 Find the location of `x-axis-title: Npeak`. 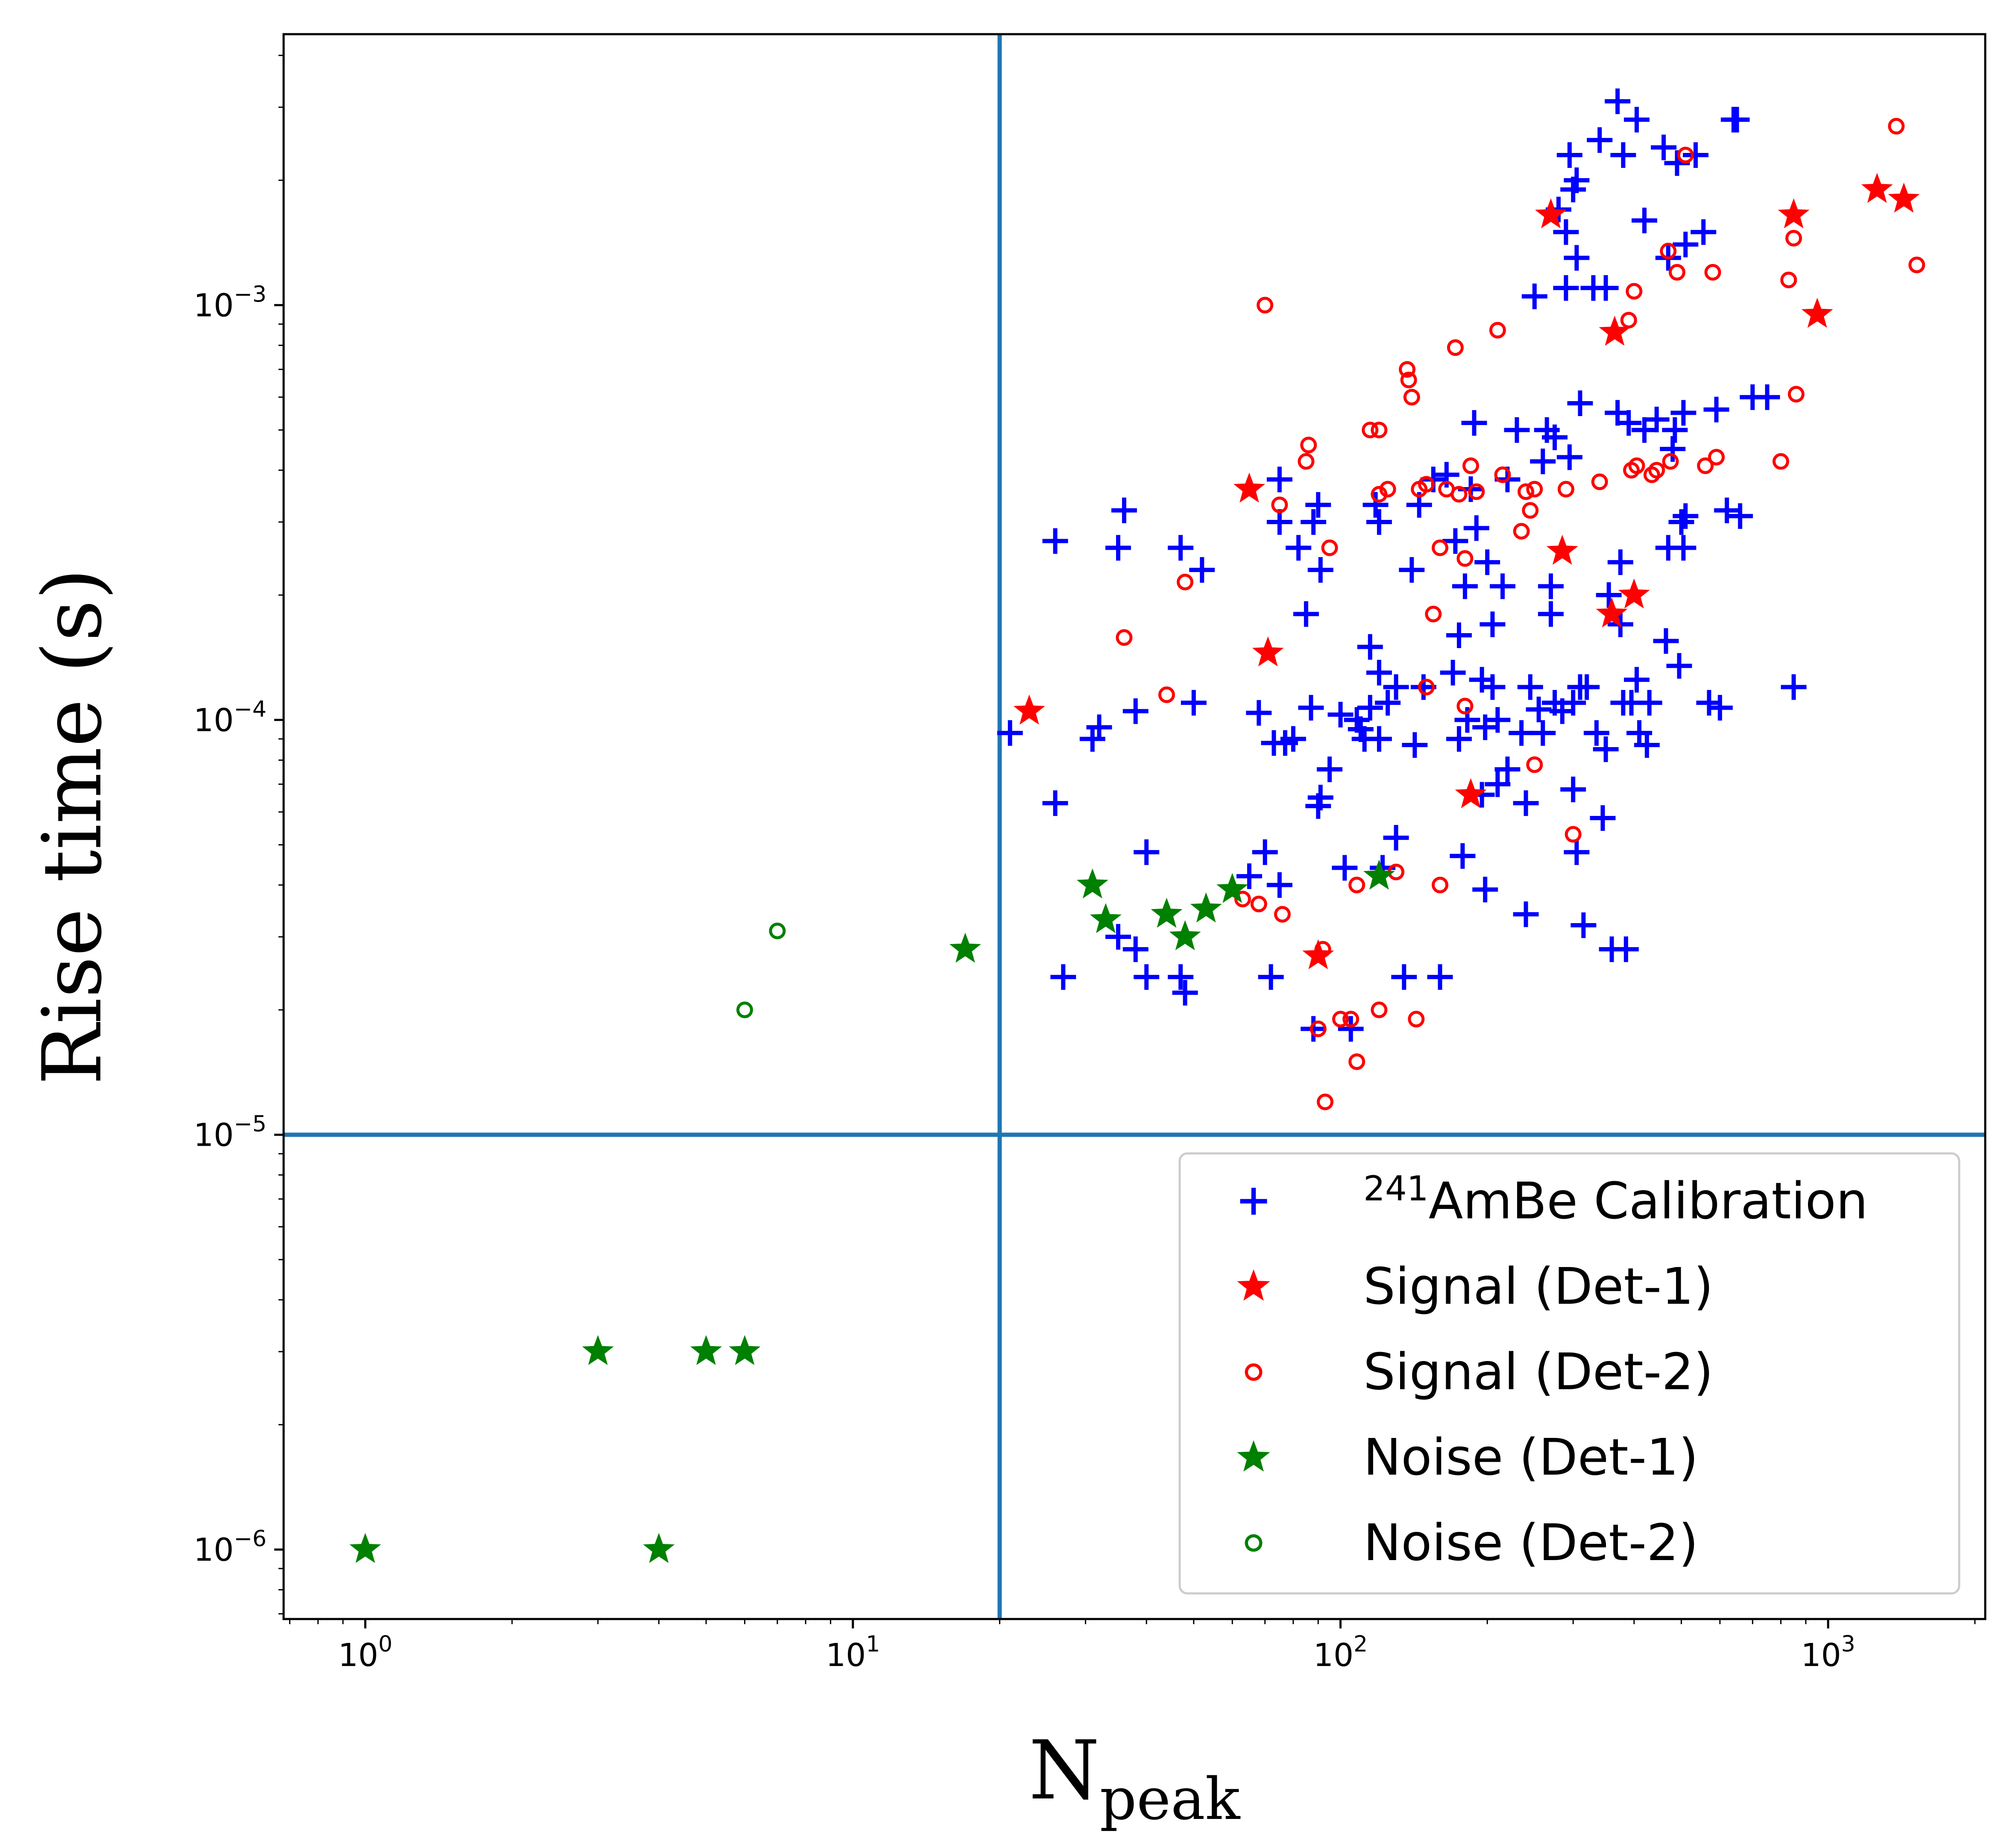

x-axis-title: Npeak is located at coordinates (1135, 1778).